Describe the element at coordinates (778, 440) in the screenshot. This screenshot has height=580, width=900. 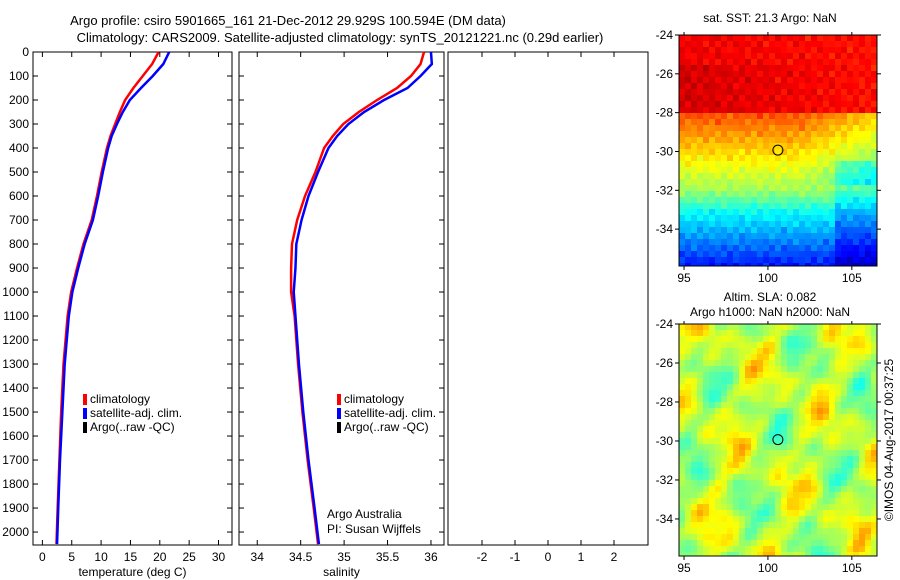
I see `sla-map-image` at that location.